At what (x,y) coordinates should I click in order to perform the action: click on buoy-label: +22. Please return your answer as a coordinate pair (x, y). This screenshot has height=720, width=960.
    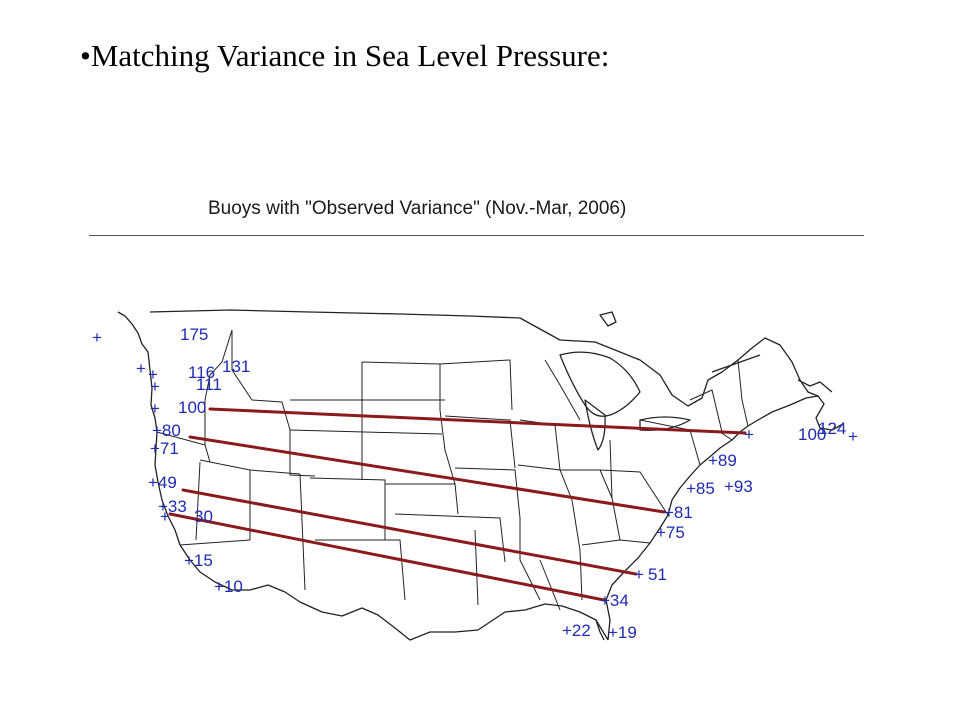
    Looking at the image, I should click on (576, 630).